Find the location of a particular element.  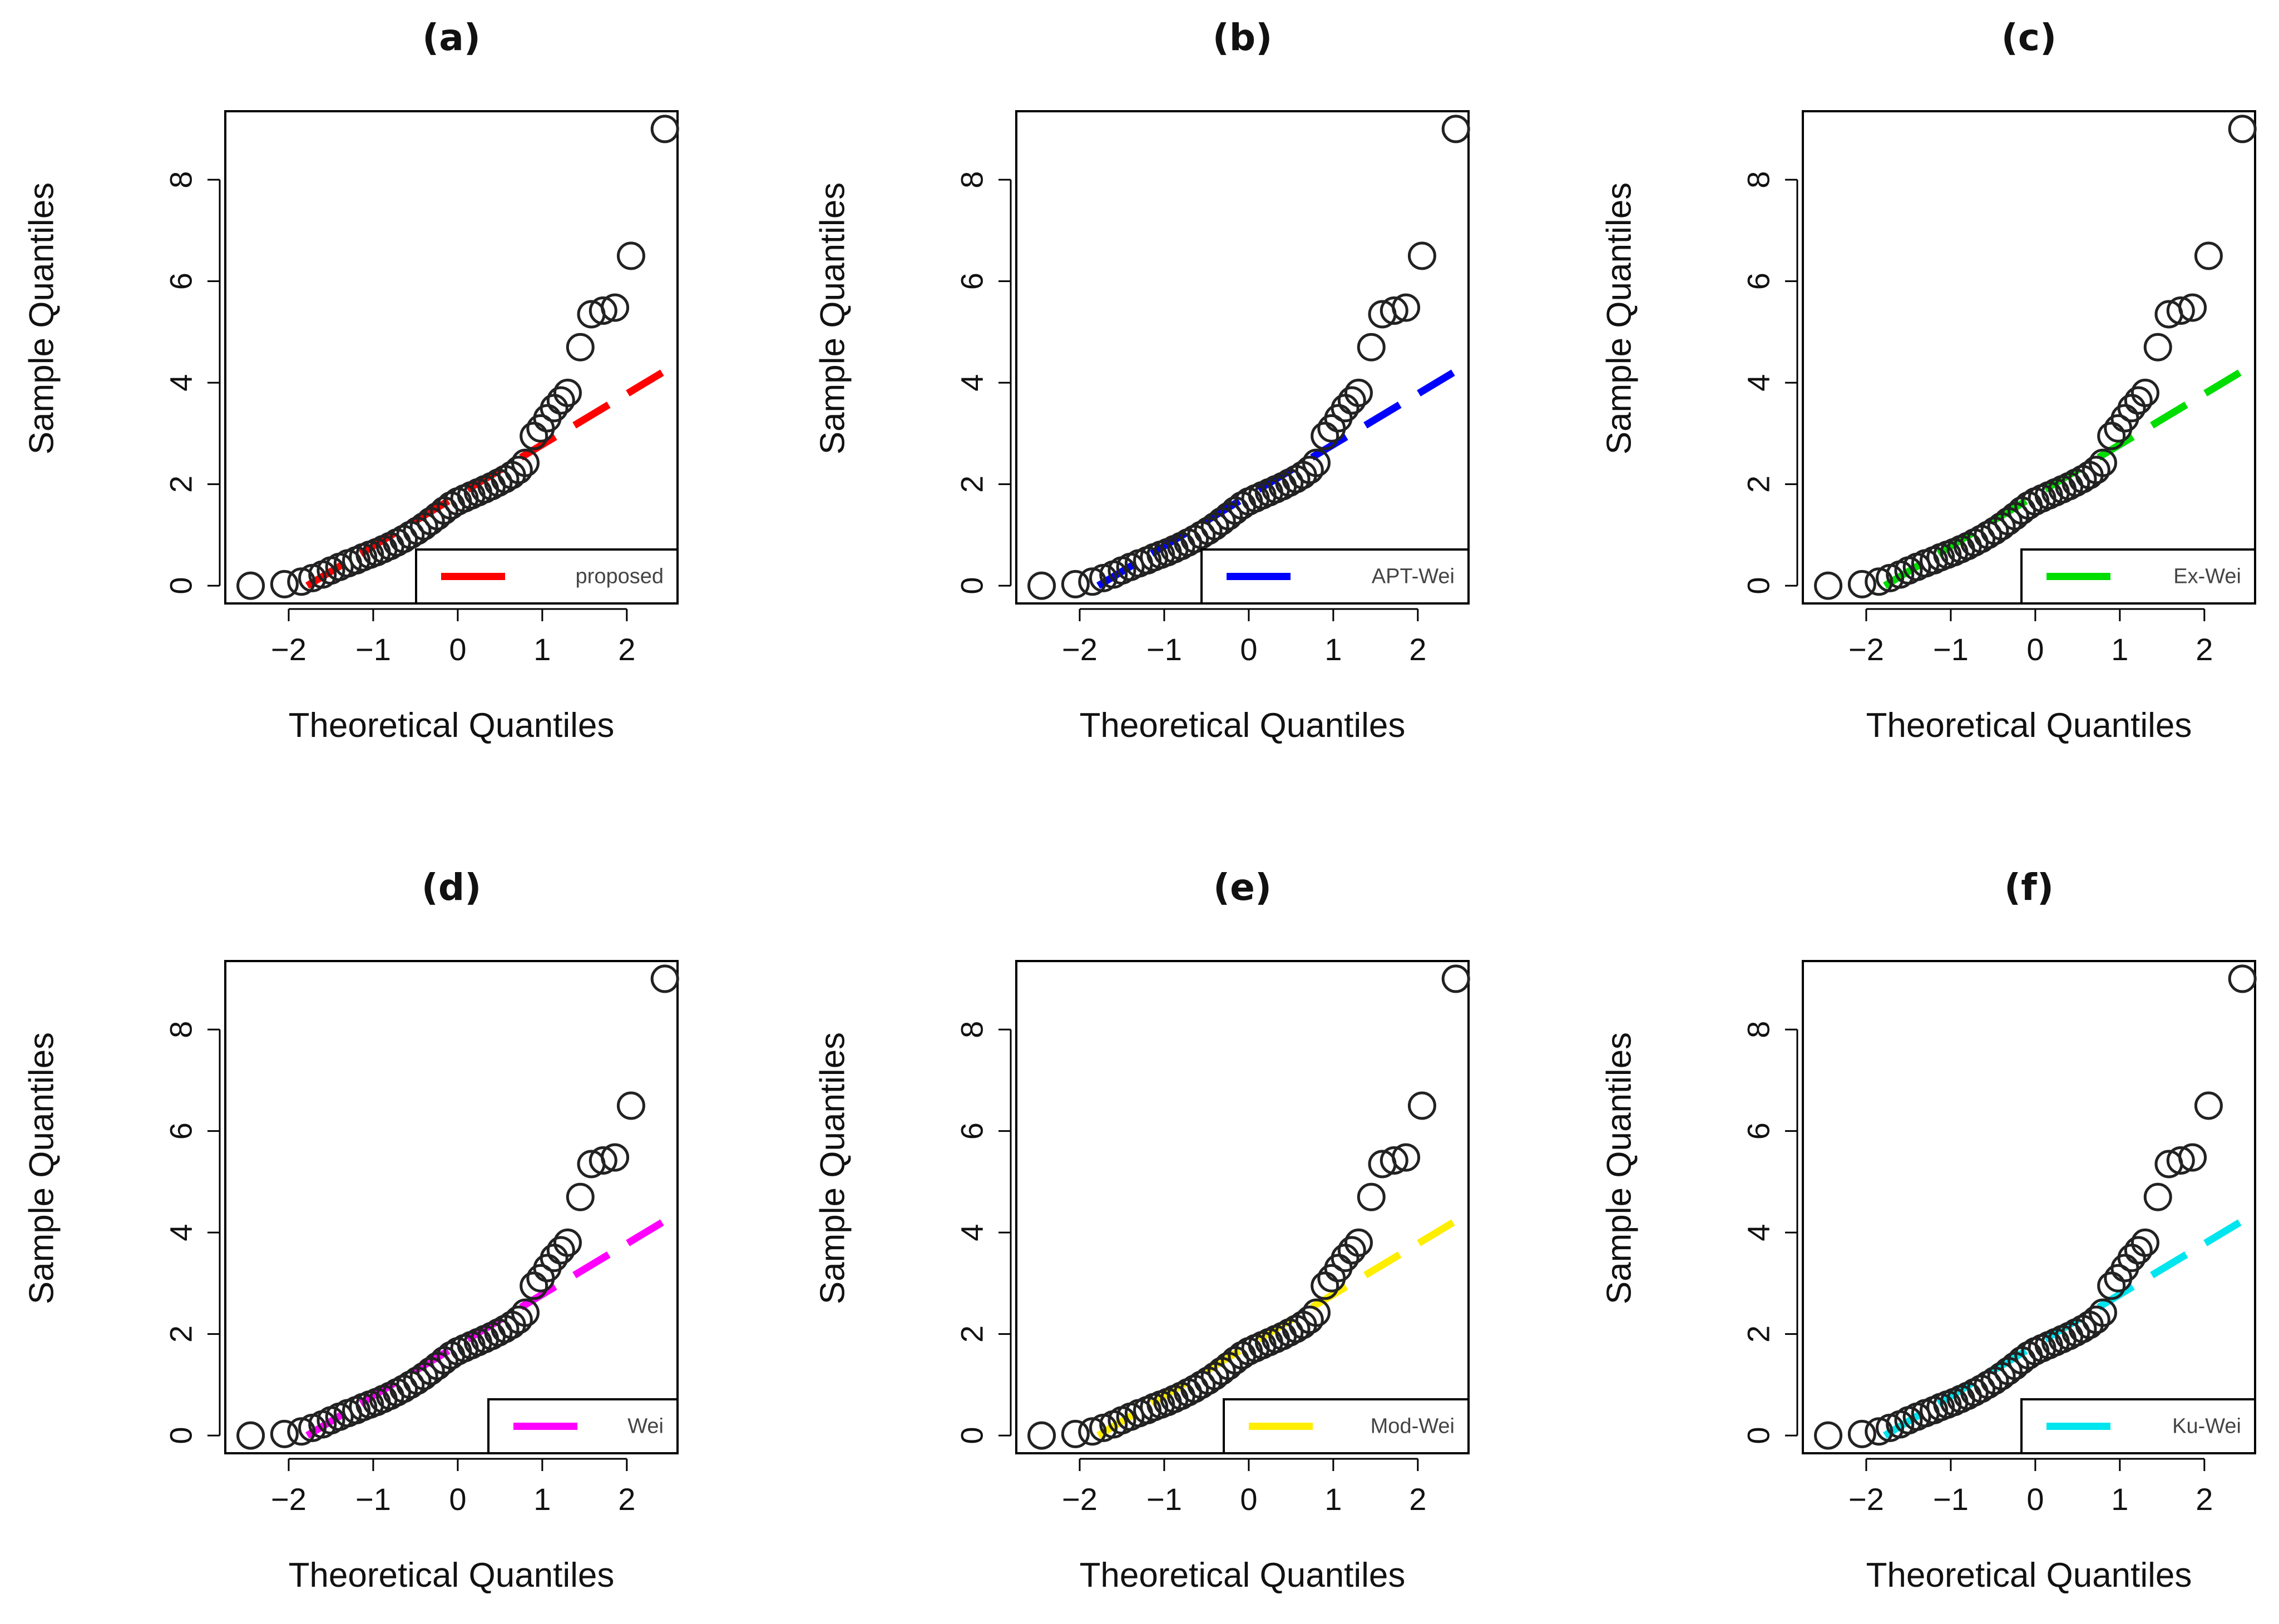

panel-title: (b) is located at coordinates (1243, 37).